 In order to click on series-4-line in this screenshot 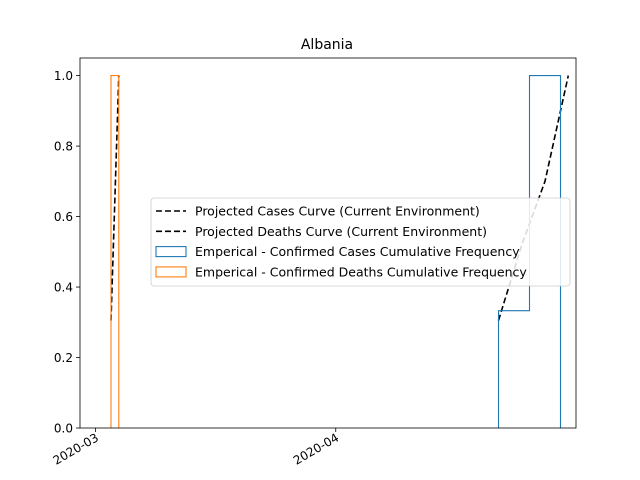, I will do `click(115, 251)`.